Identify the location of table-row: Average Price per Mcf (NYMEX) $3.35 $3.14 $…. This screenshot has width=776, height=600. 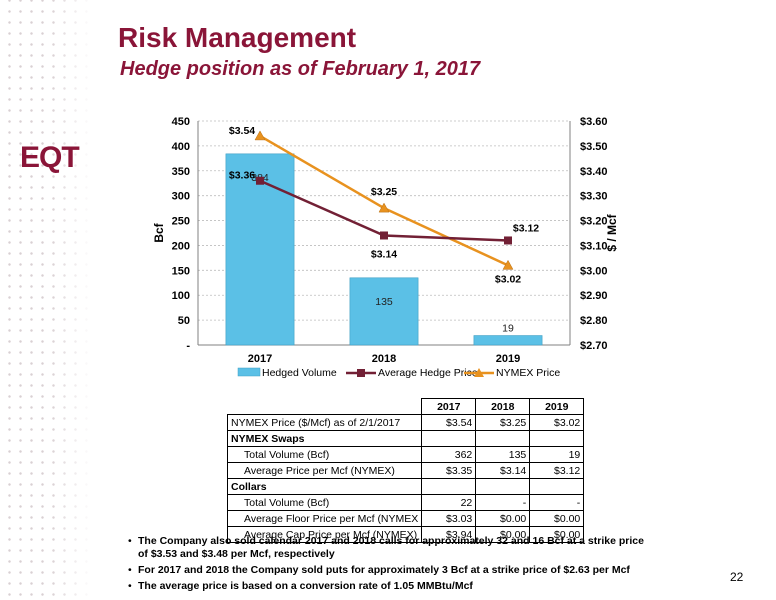
(405, 470).